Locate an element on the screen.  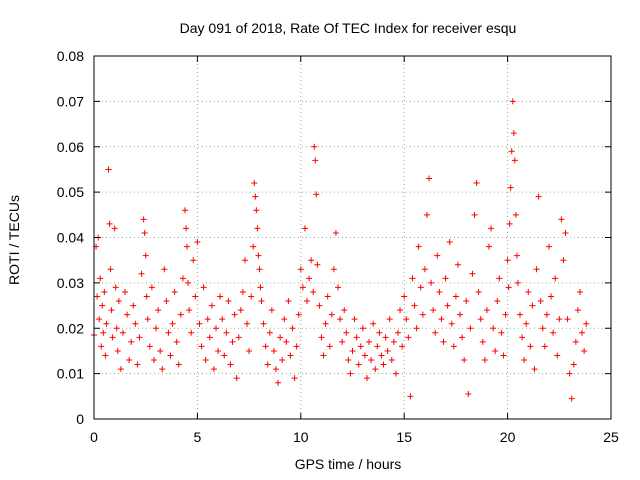
x-tick-label: 25 is located at coordinates (611, 437).